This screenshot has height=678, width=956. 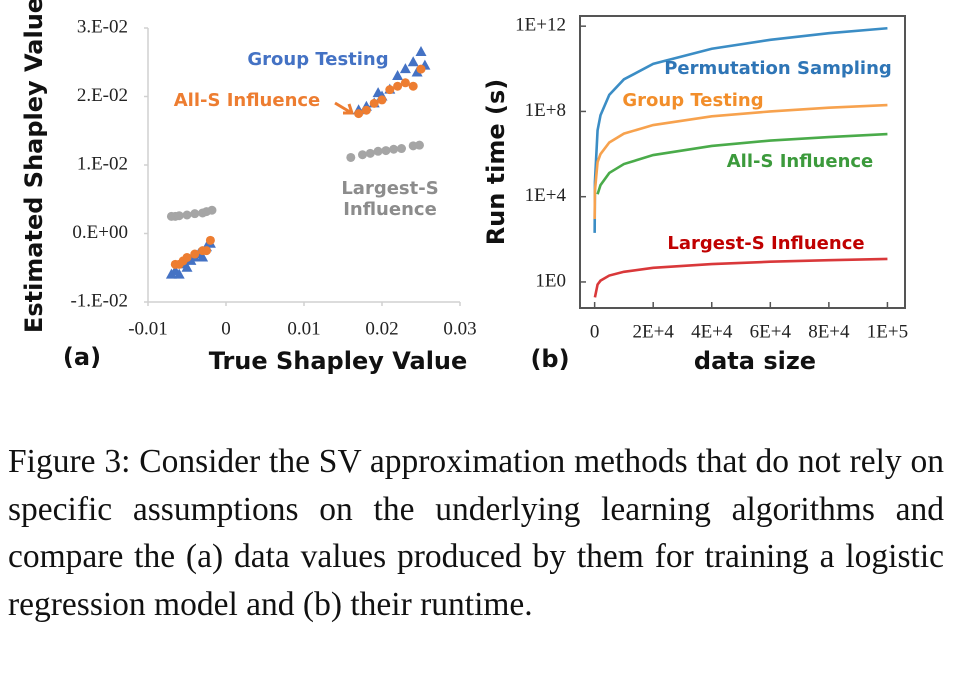 What do you see at coordinates (344, 108) in the screenshot?
I see `annotation-arrow` at bounding box center [344, 108].